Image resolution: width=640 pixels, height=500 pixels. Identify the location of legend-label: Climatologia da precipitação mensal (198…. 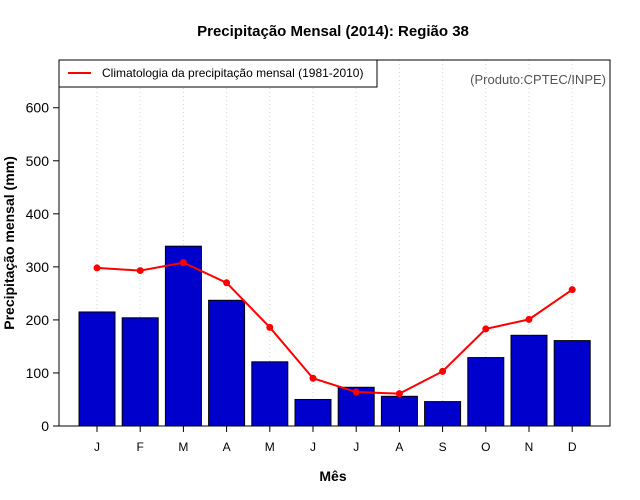
(232, 73).